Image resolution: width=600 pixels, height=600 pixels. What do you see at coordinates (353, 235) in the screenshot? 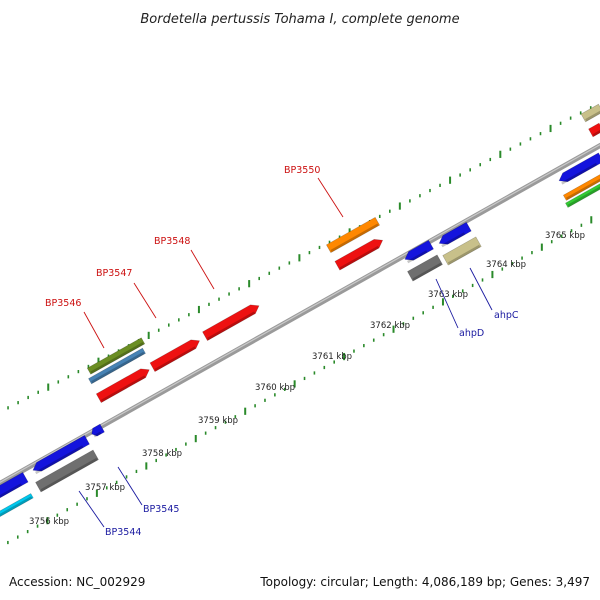
I see `gene-bp3550-orange` at bounding box center [353, 235].